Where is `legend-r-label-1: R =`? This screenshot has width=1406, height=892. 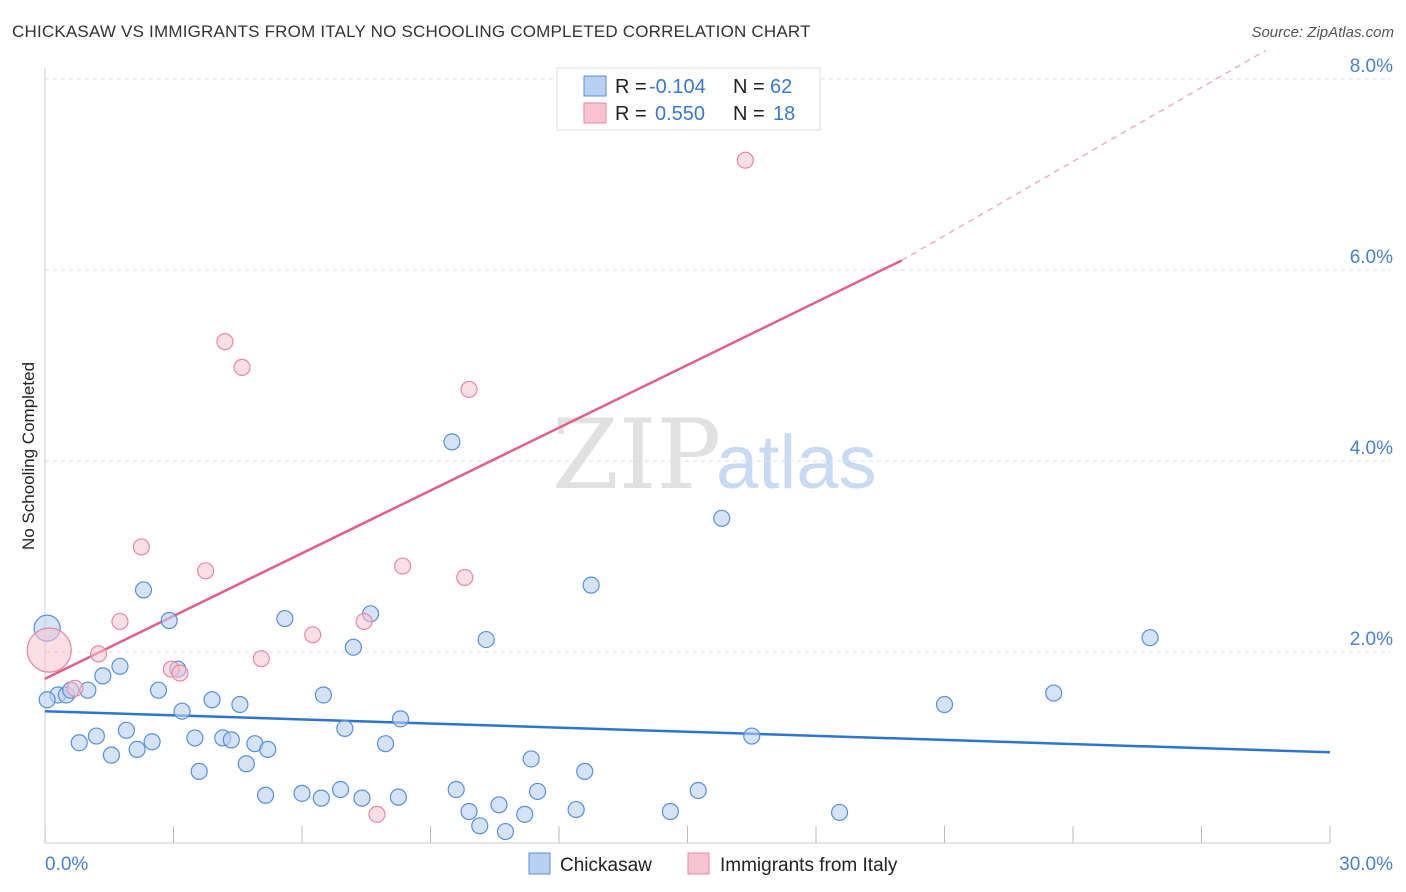 legend-r-label-1: R = is located at coordinates (631, 87).